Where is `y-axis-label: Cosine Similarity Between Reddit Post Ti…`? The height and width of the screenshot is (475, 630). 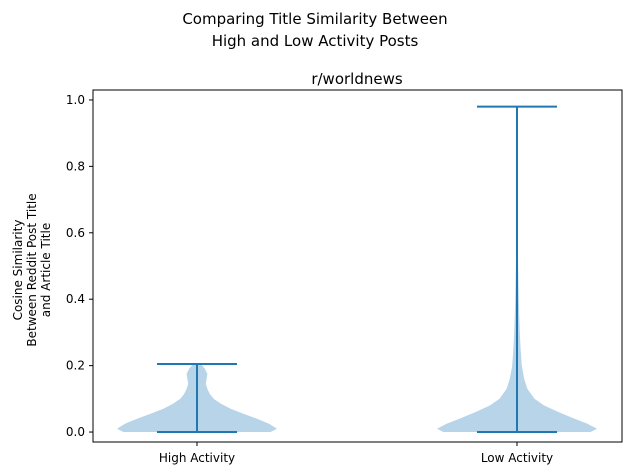 y-axis-label: Cosine Similarity Between Reddit Post Ti… is located at coordinates (32, 269).